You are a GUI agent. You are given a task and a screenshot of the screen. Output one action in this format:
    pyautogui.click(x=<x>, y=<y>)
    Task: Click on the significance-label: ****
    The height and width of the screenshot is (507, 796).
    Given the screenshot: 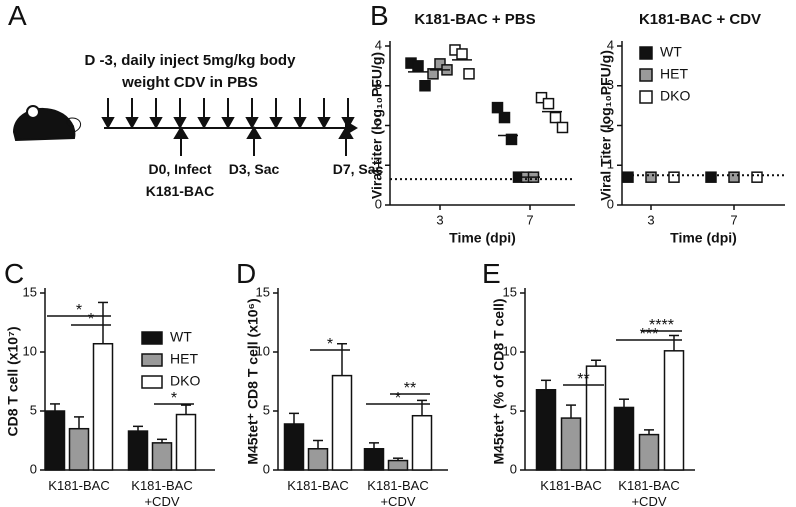 What is the action you would take?
    pyautogui.click(x=661, y=325)
    